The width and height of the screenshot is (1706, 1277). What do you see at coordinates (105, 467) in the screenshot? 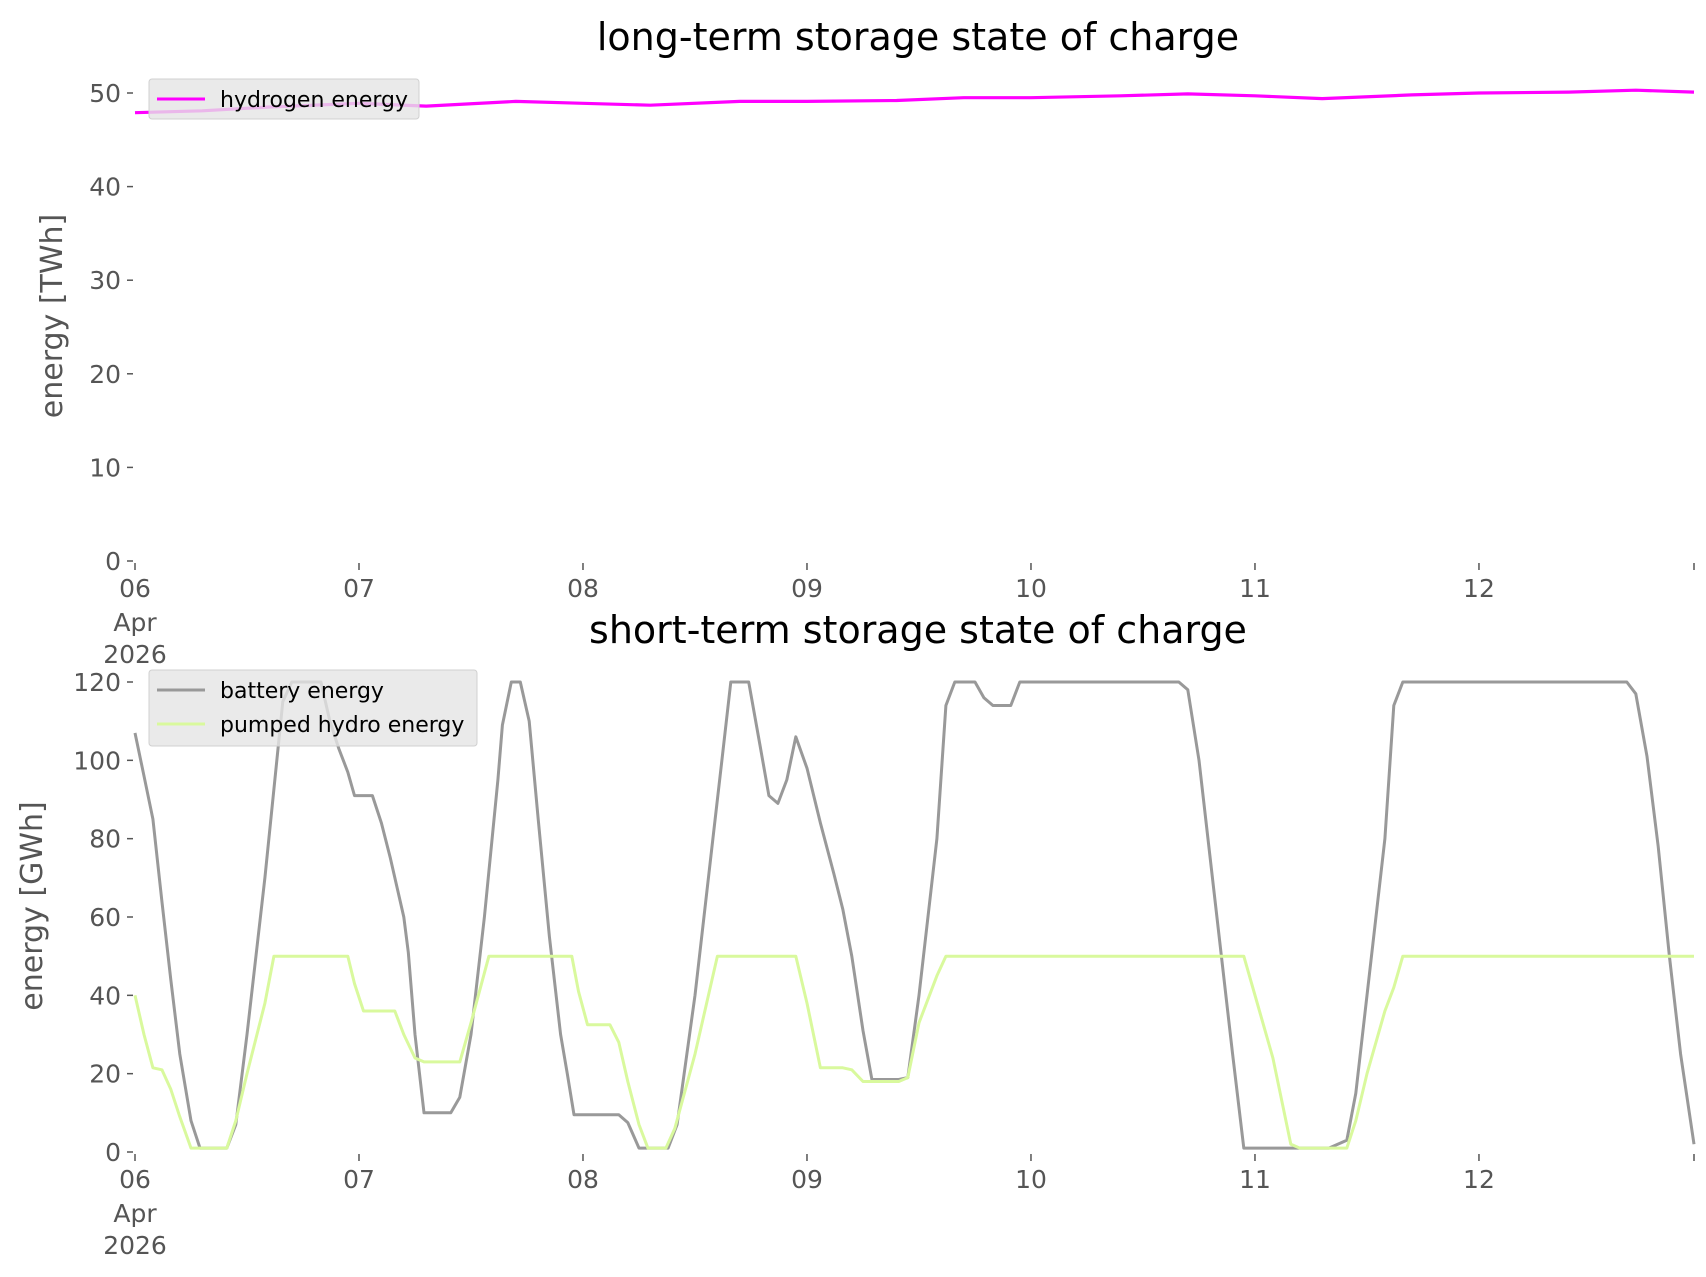
I see `y-tick-label: 10` at bounding box center [105, 467].